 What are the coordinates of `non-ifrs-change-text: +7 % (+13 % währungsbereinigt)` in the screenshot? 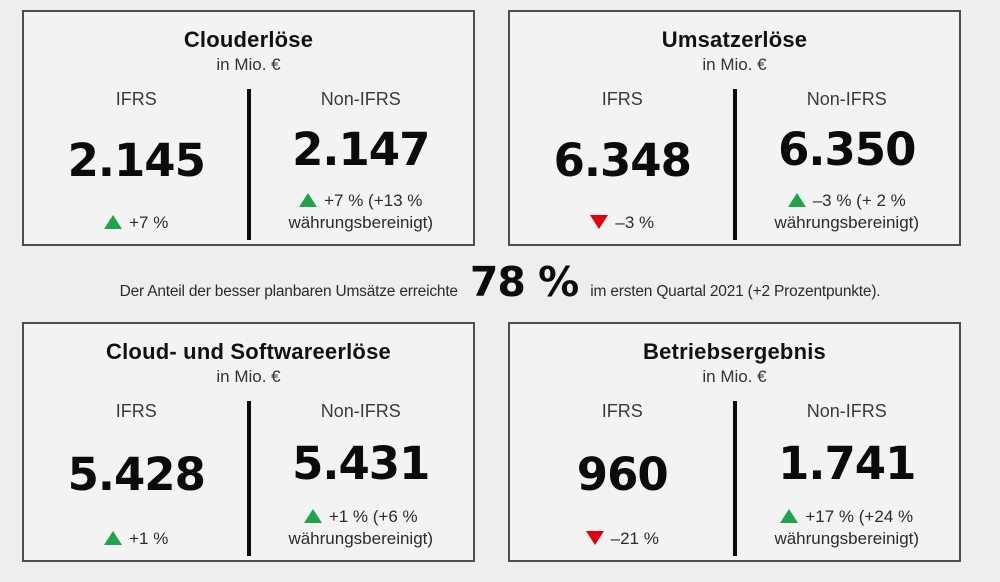 It's located at (361, 211).